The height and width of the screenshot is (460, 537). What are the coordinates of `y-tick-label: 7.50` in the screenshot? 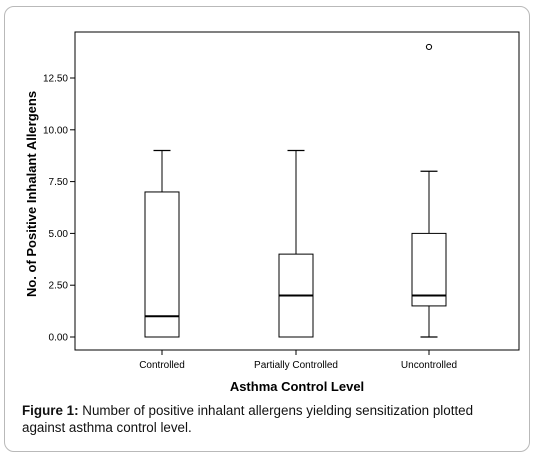 It's located at (59, 182).